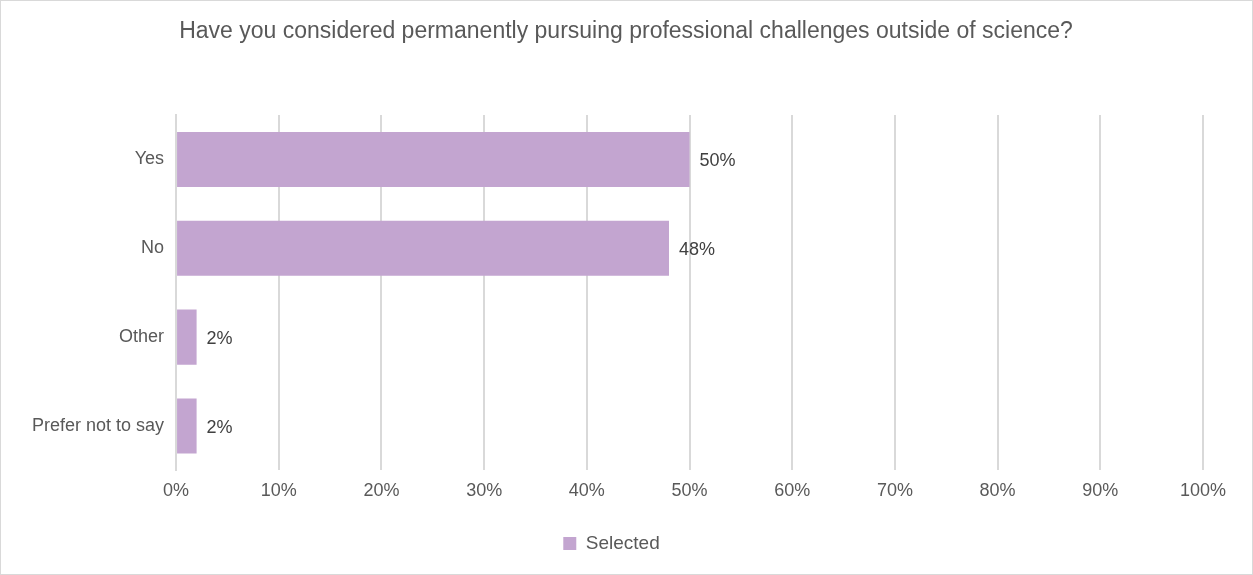 This screenshot has width=1253, height=575. Describe the element at coordinates (717, 160) in the screenshot. I see `text: 50%` at that location.